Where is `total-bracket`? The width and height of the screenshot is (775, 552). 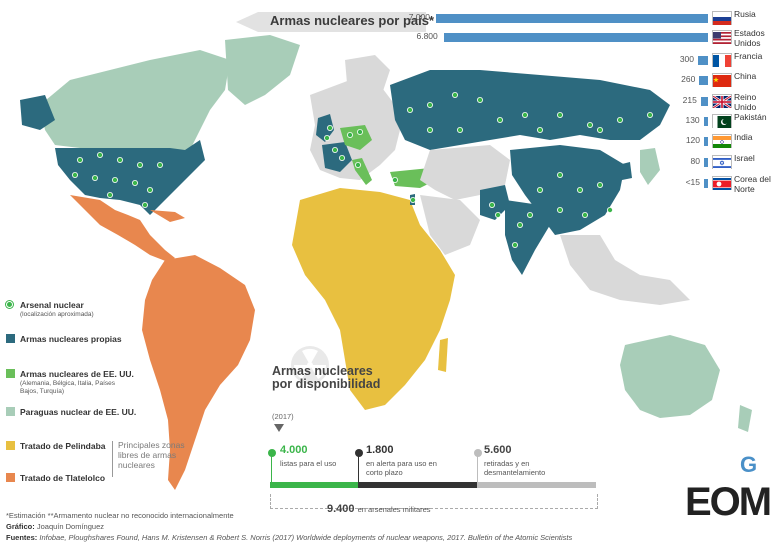 total-bracket is located at coordinates (434, 501).